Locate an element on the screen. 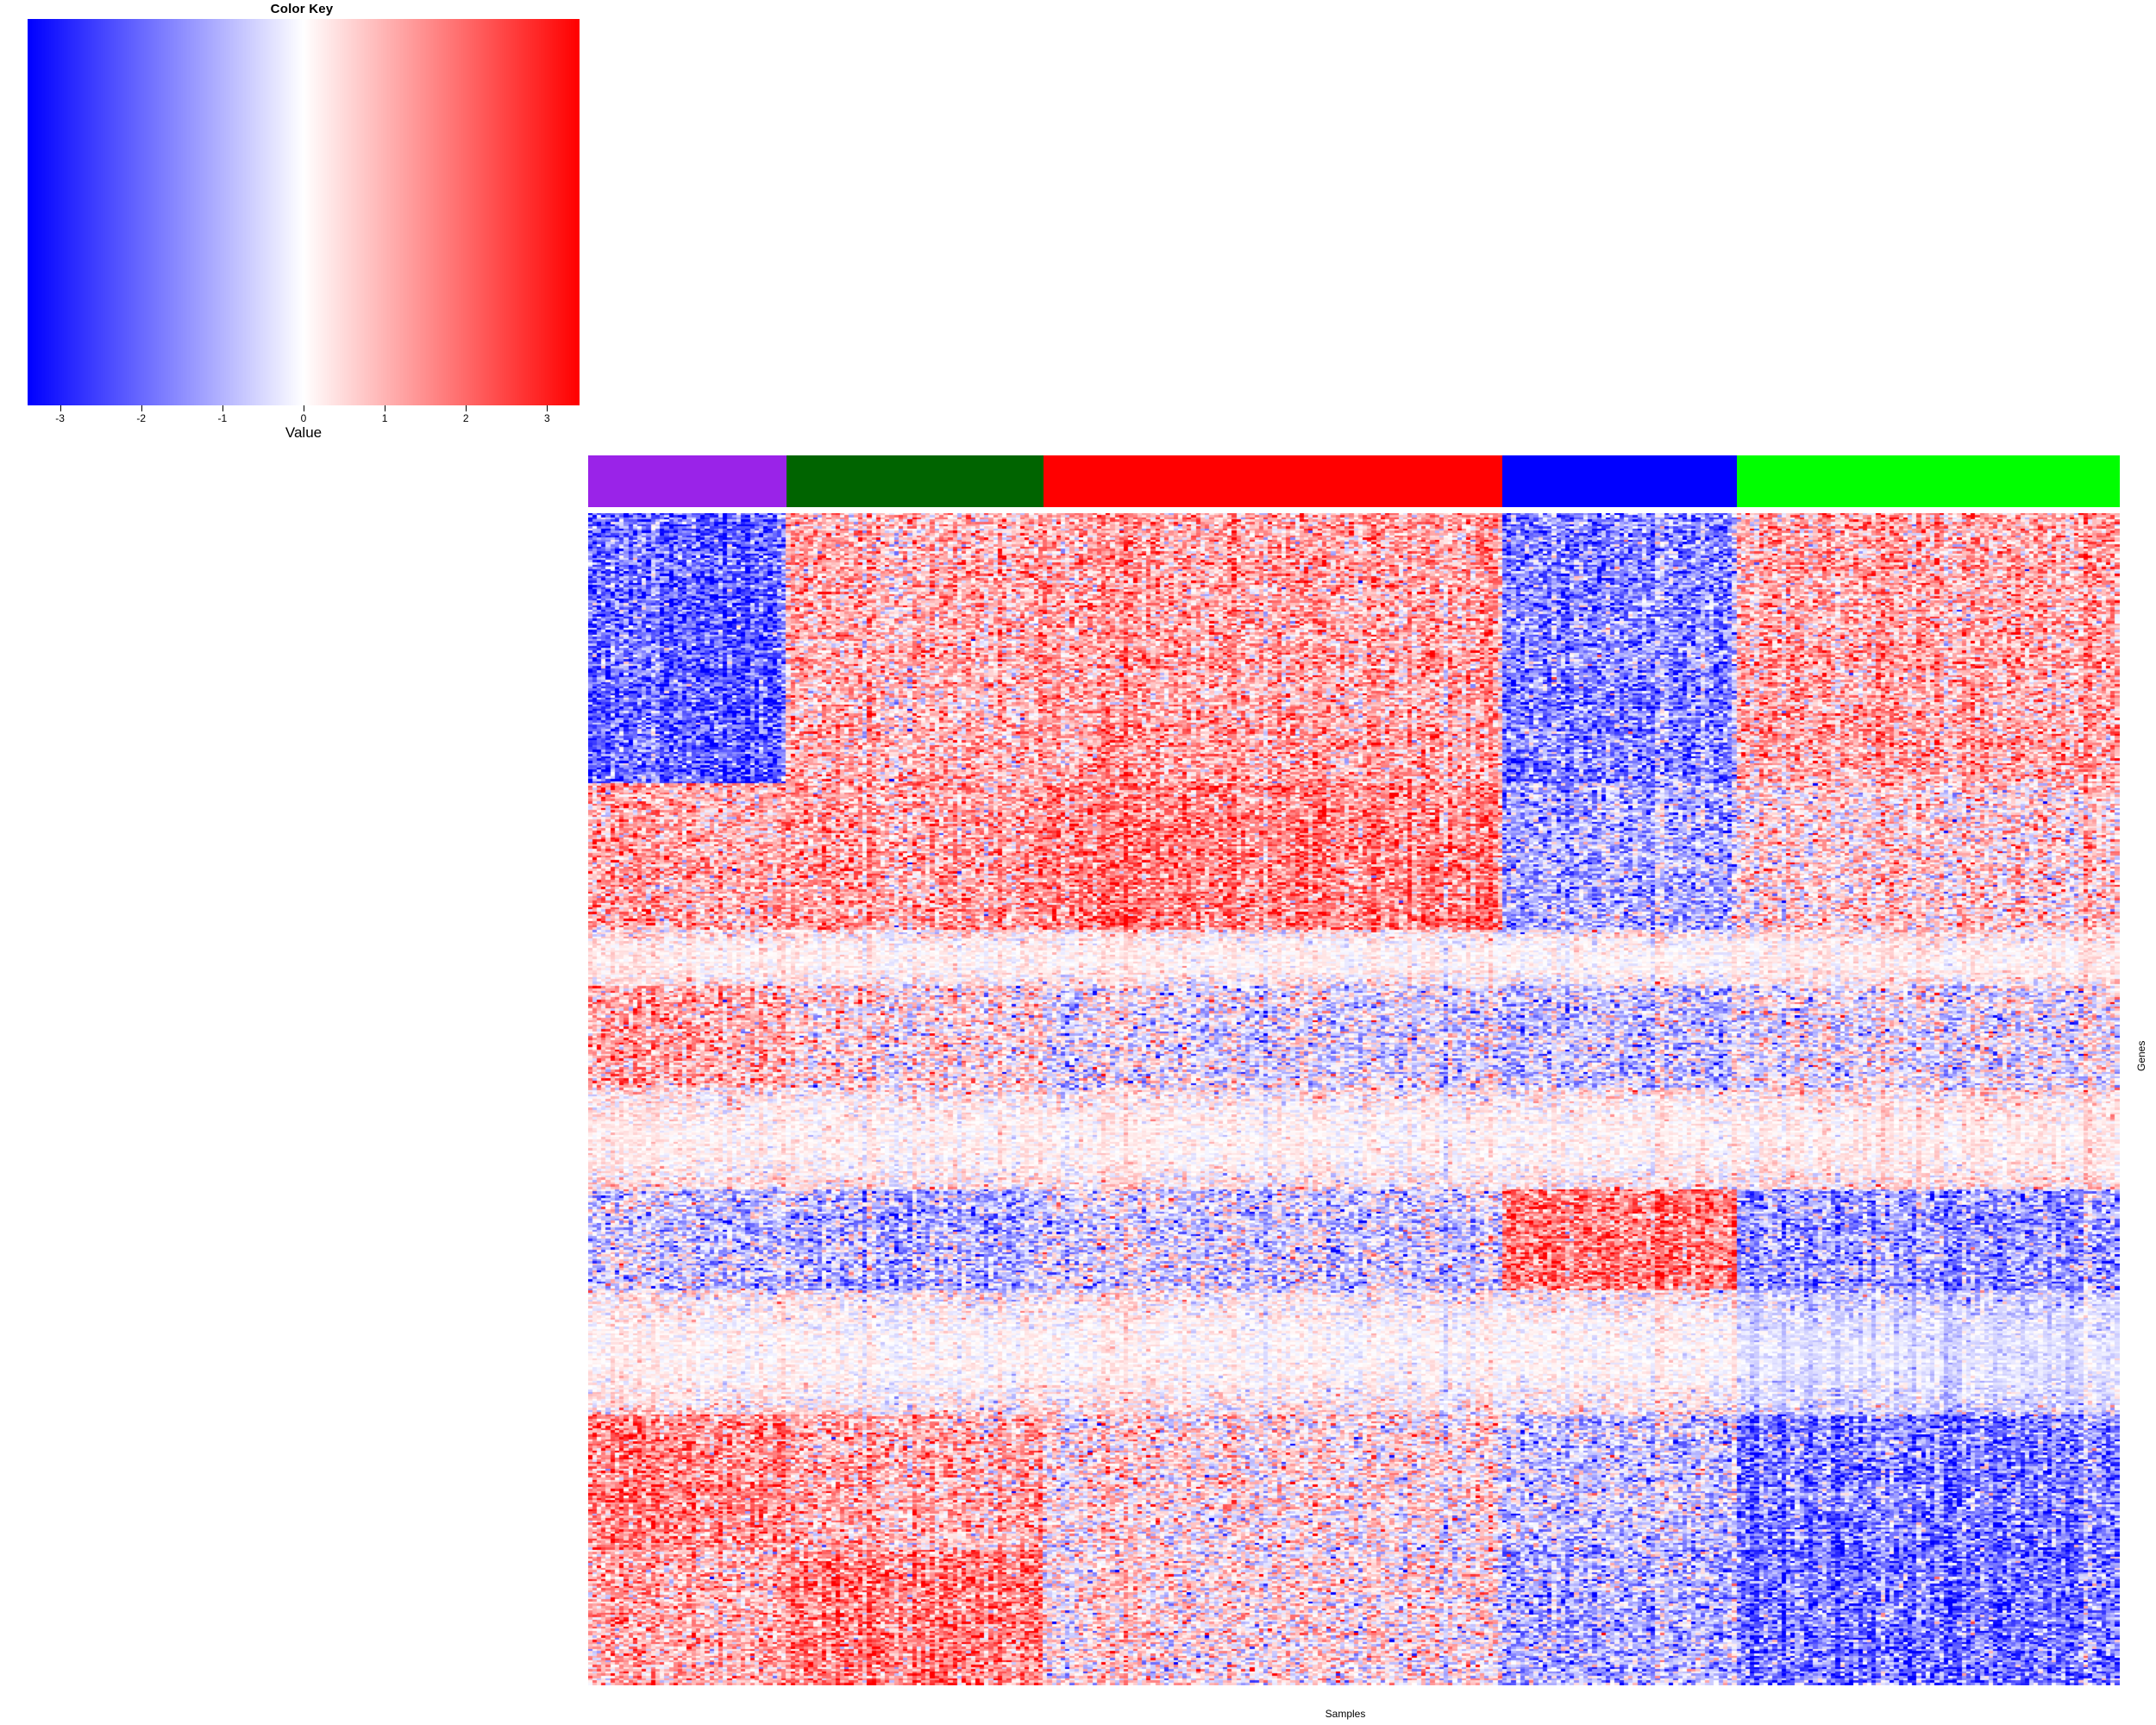  color-key-title: Color Key is located at coordinates (302, 9).